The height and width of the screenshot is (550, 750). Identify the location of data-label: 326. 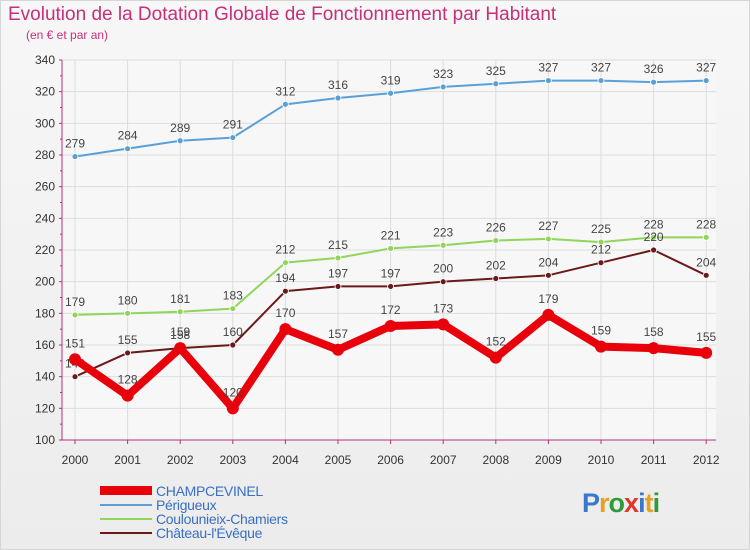
(654, 69).